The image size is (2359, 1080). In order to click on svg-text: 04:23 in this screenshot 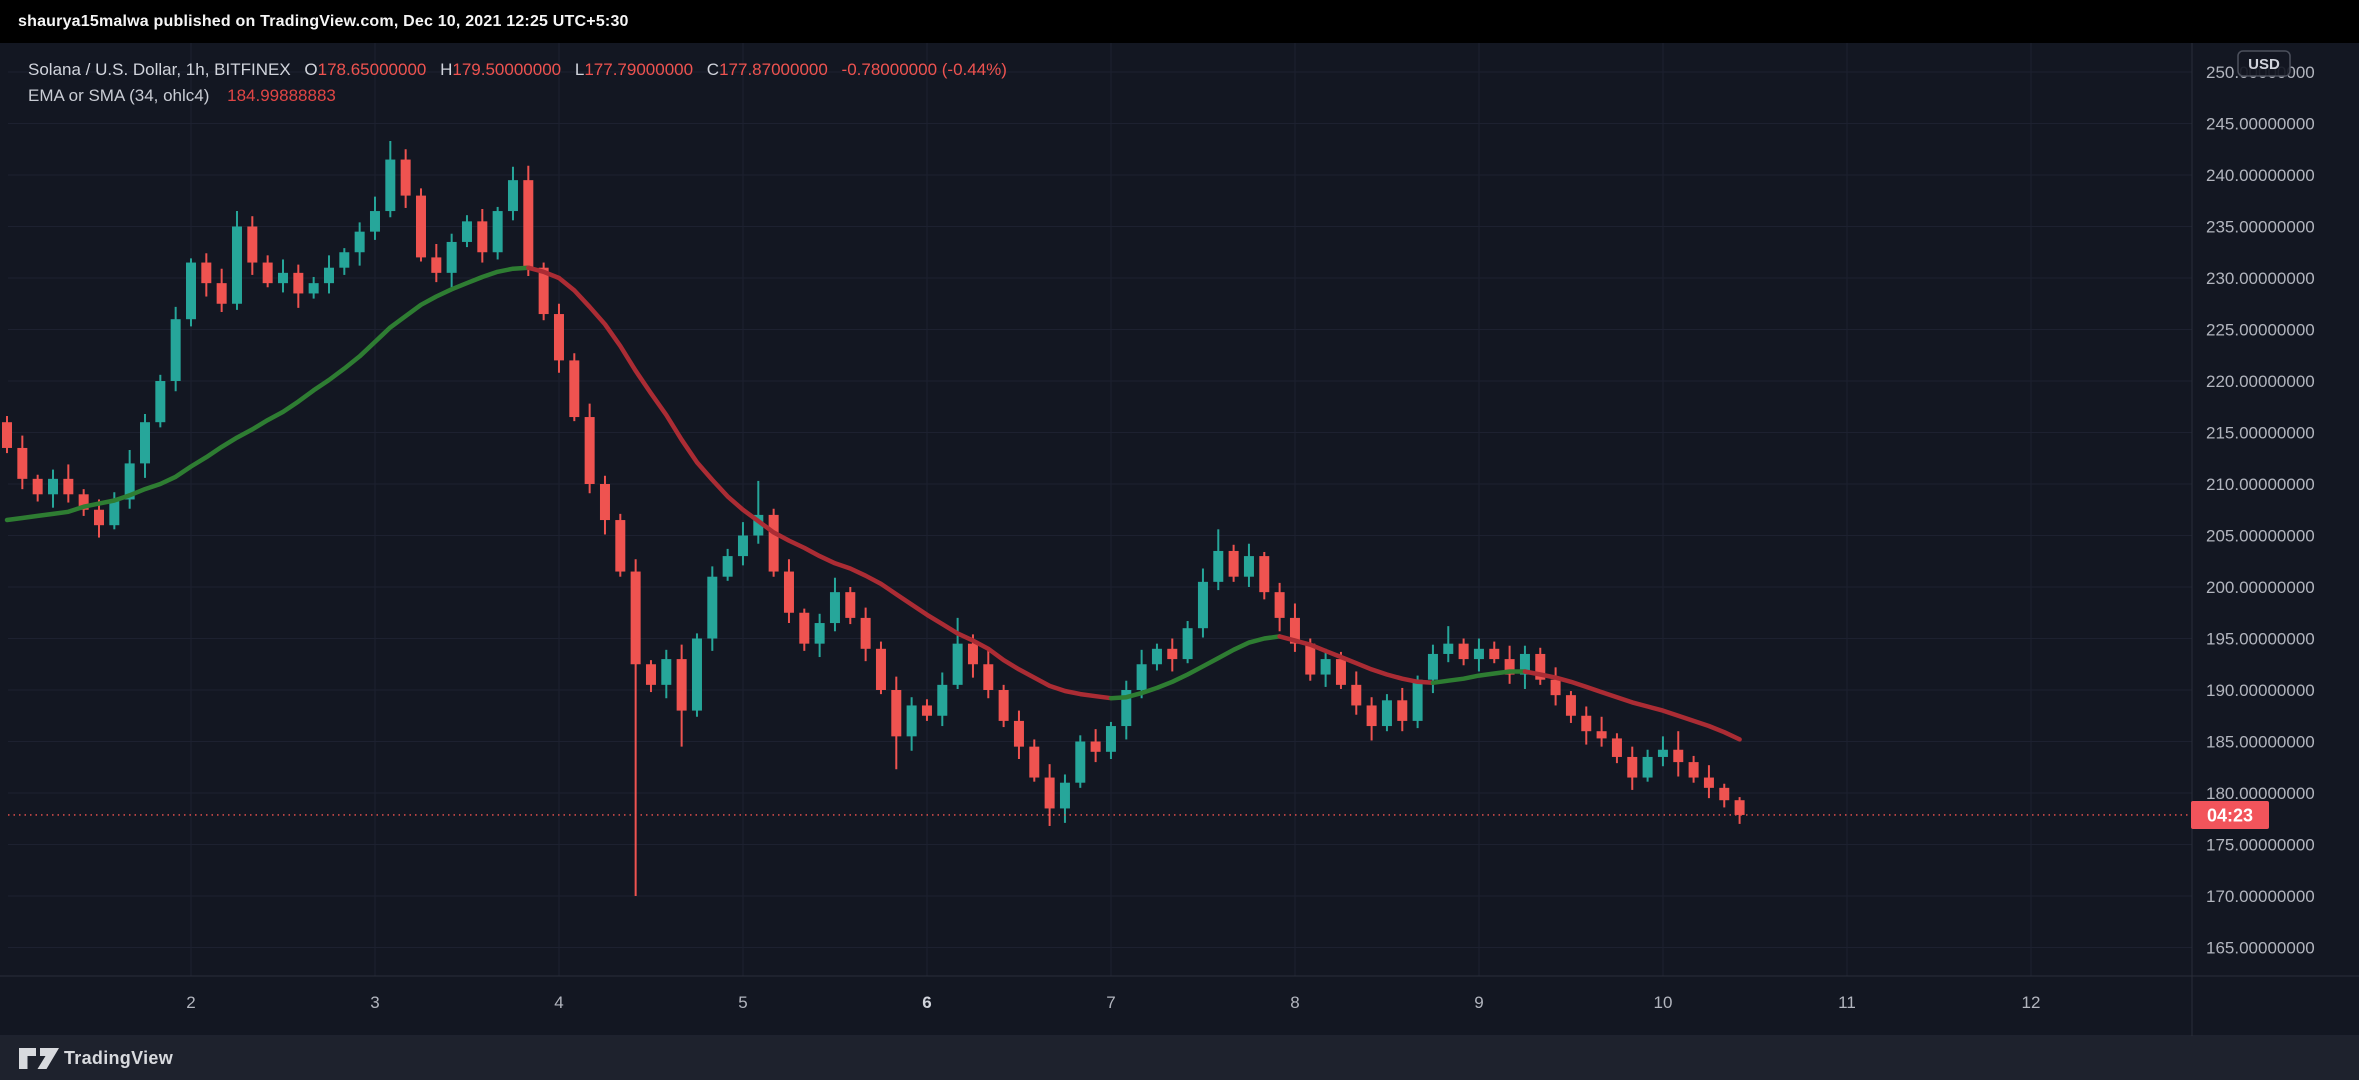, I will do `click(2230, 815)`.